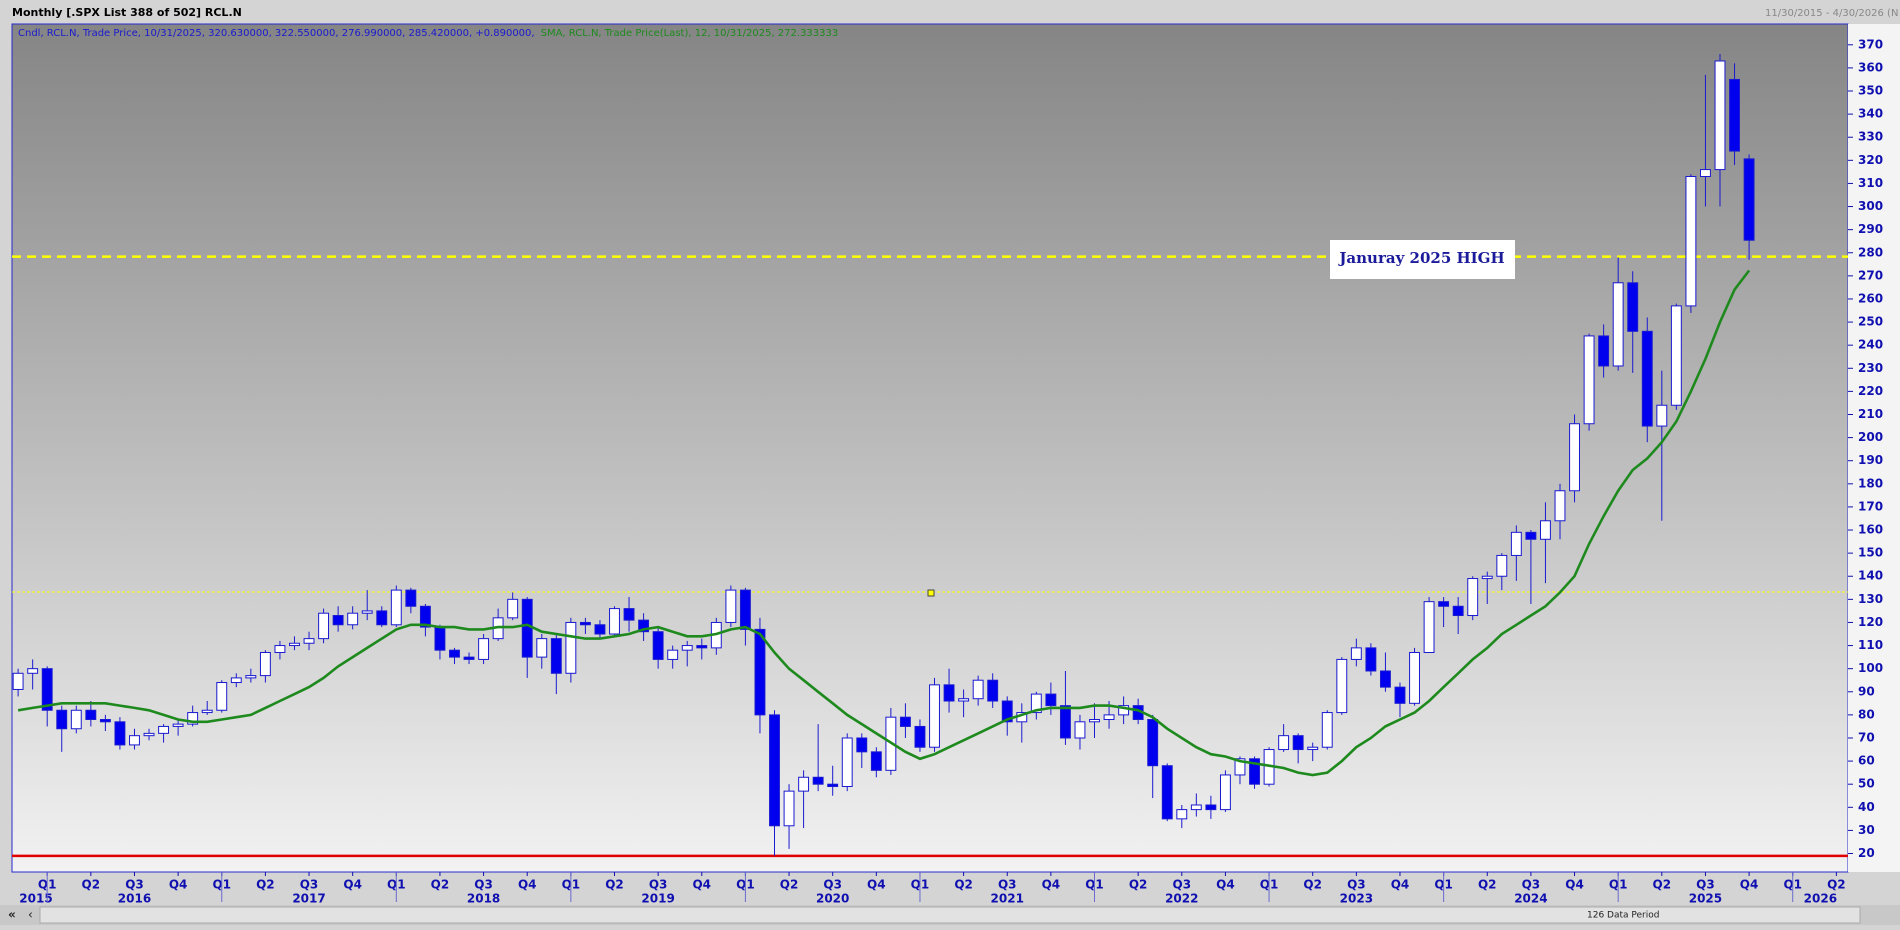 The height and width of the screenshot is (930, 1900). Describe the element at coordinates (1870, 275) in the screenshot. I see `y-tick-label: 270` at that location.